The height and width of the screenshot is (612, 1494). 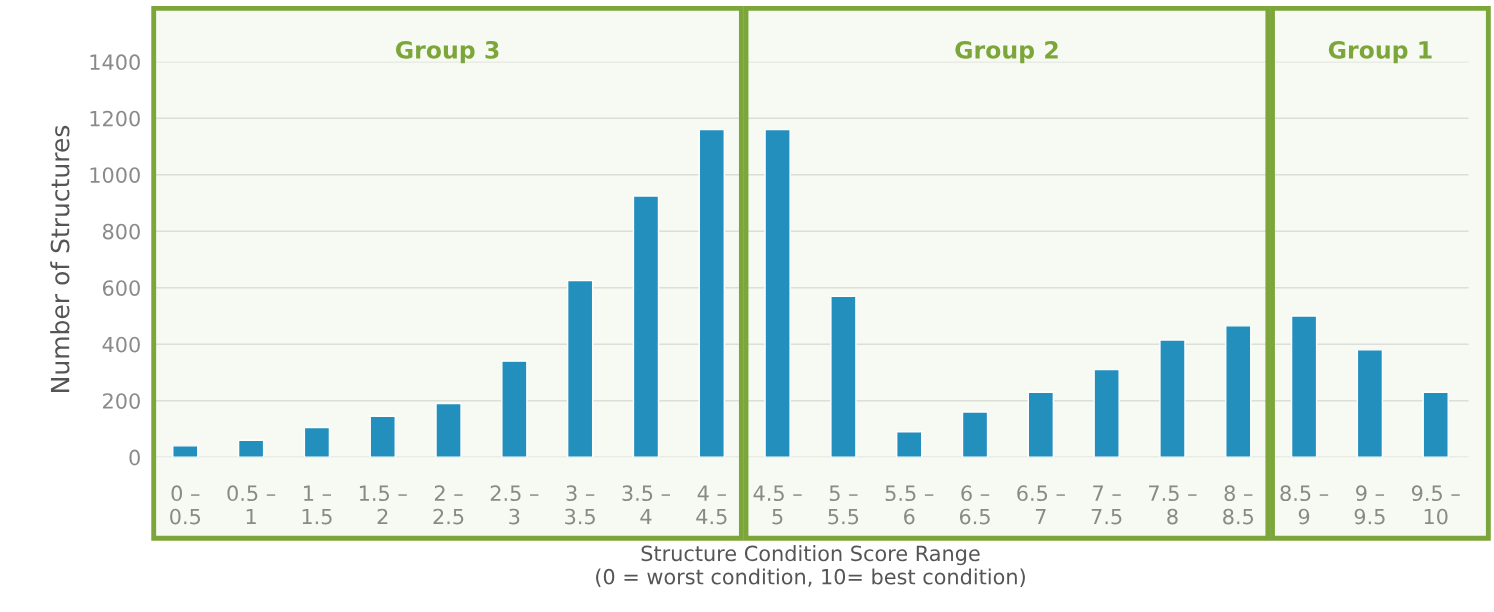 What do you see at coordinates (1304, 505) in the screenshot?
I see `x-tick-label: 8.5 – 9` at bounding box center [1304, 505].